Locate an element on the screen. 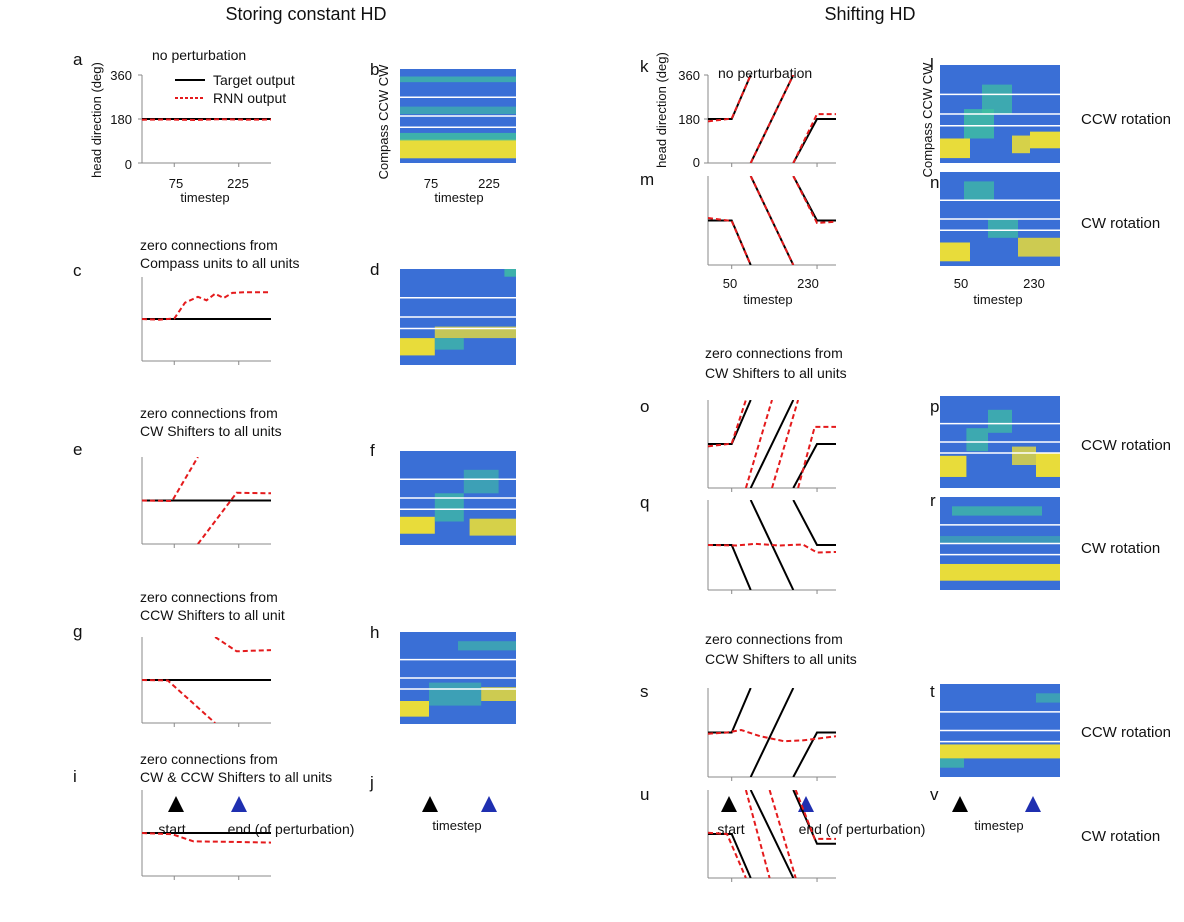 The width and height of the screenshot is (1184, 922). heatmap-n is located at coordinates (1000, 219).